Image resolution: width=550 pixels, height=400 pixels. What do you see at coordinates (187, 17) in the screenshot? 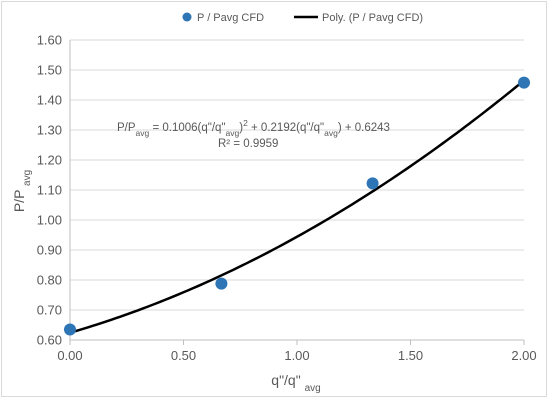
I see `legend-marker-cfd` at bounding box center [187, 17].